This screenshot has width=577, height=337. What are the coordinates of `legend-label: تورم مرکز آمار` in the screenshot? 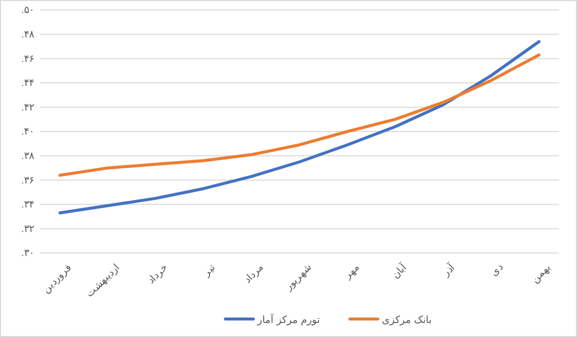 It's located at (288, 319).